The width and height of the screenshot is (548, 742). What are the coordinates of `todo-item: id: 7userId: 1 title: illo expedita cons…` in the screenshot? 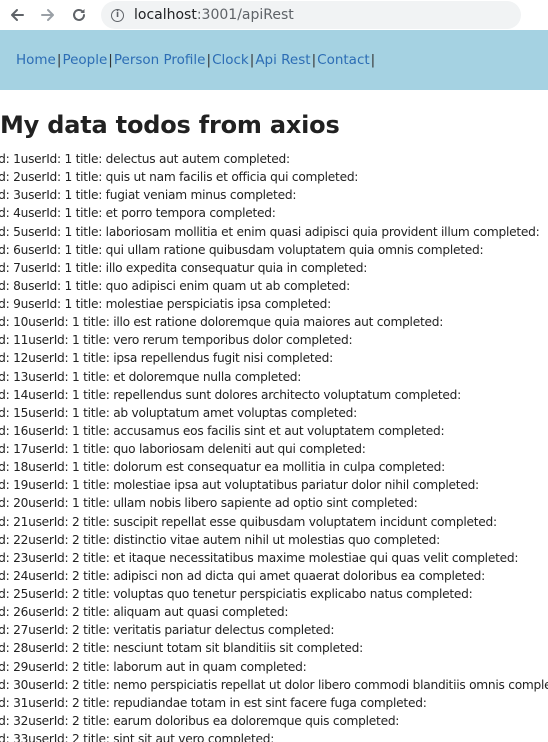 It's located at (184, 267).